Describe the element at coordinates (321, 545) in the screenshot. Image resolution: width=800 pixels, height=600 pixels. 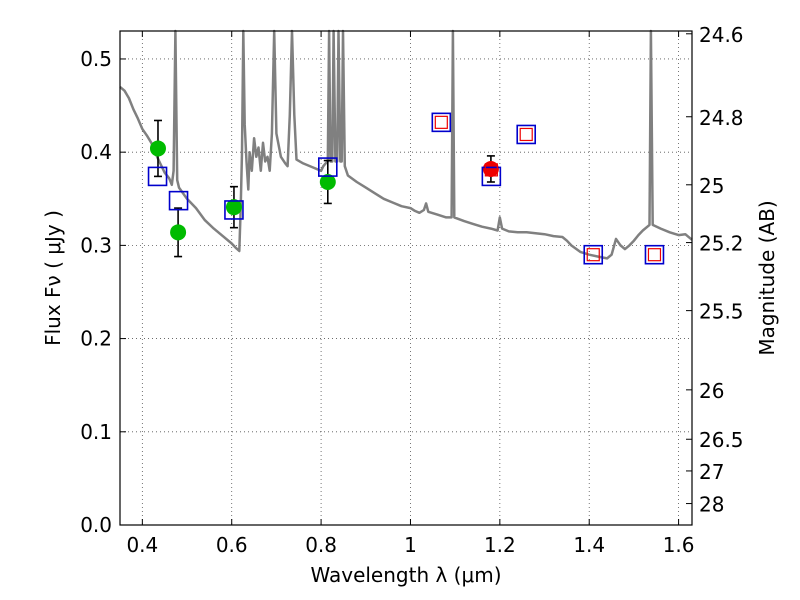
I see `x-tick-label: 0.8` at that location.